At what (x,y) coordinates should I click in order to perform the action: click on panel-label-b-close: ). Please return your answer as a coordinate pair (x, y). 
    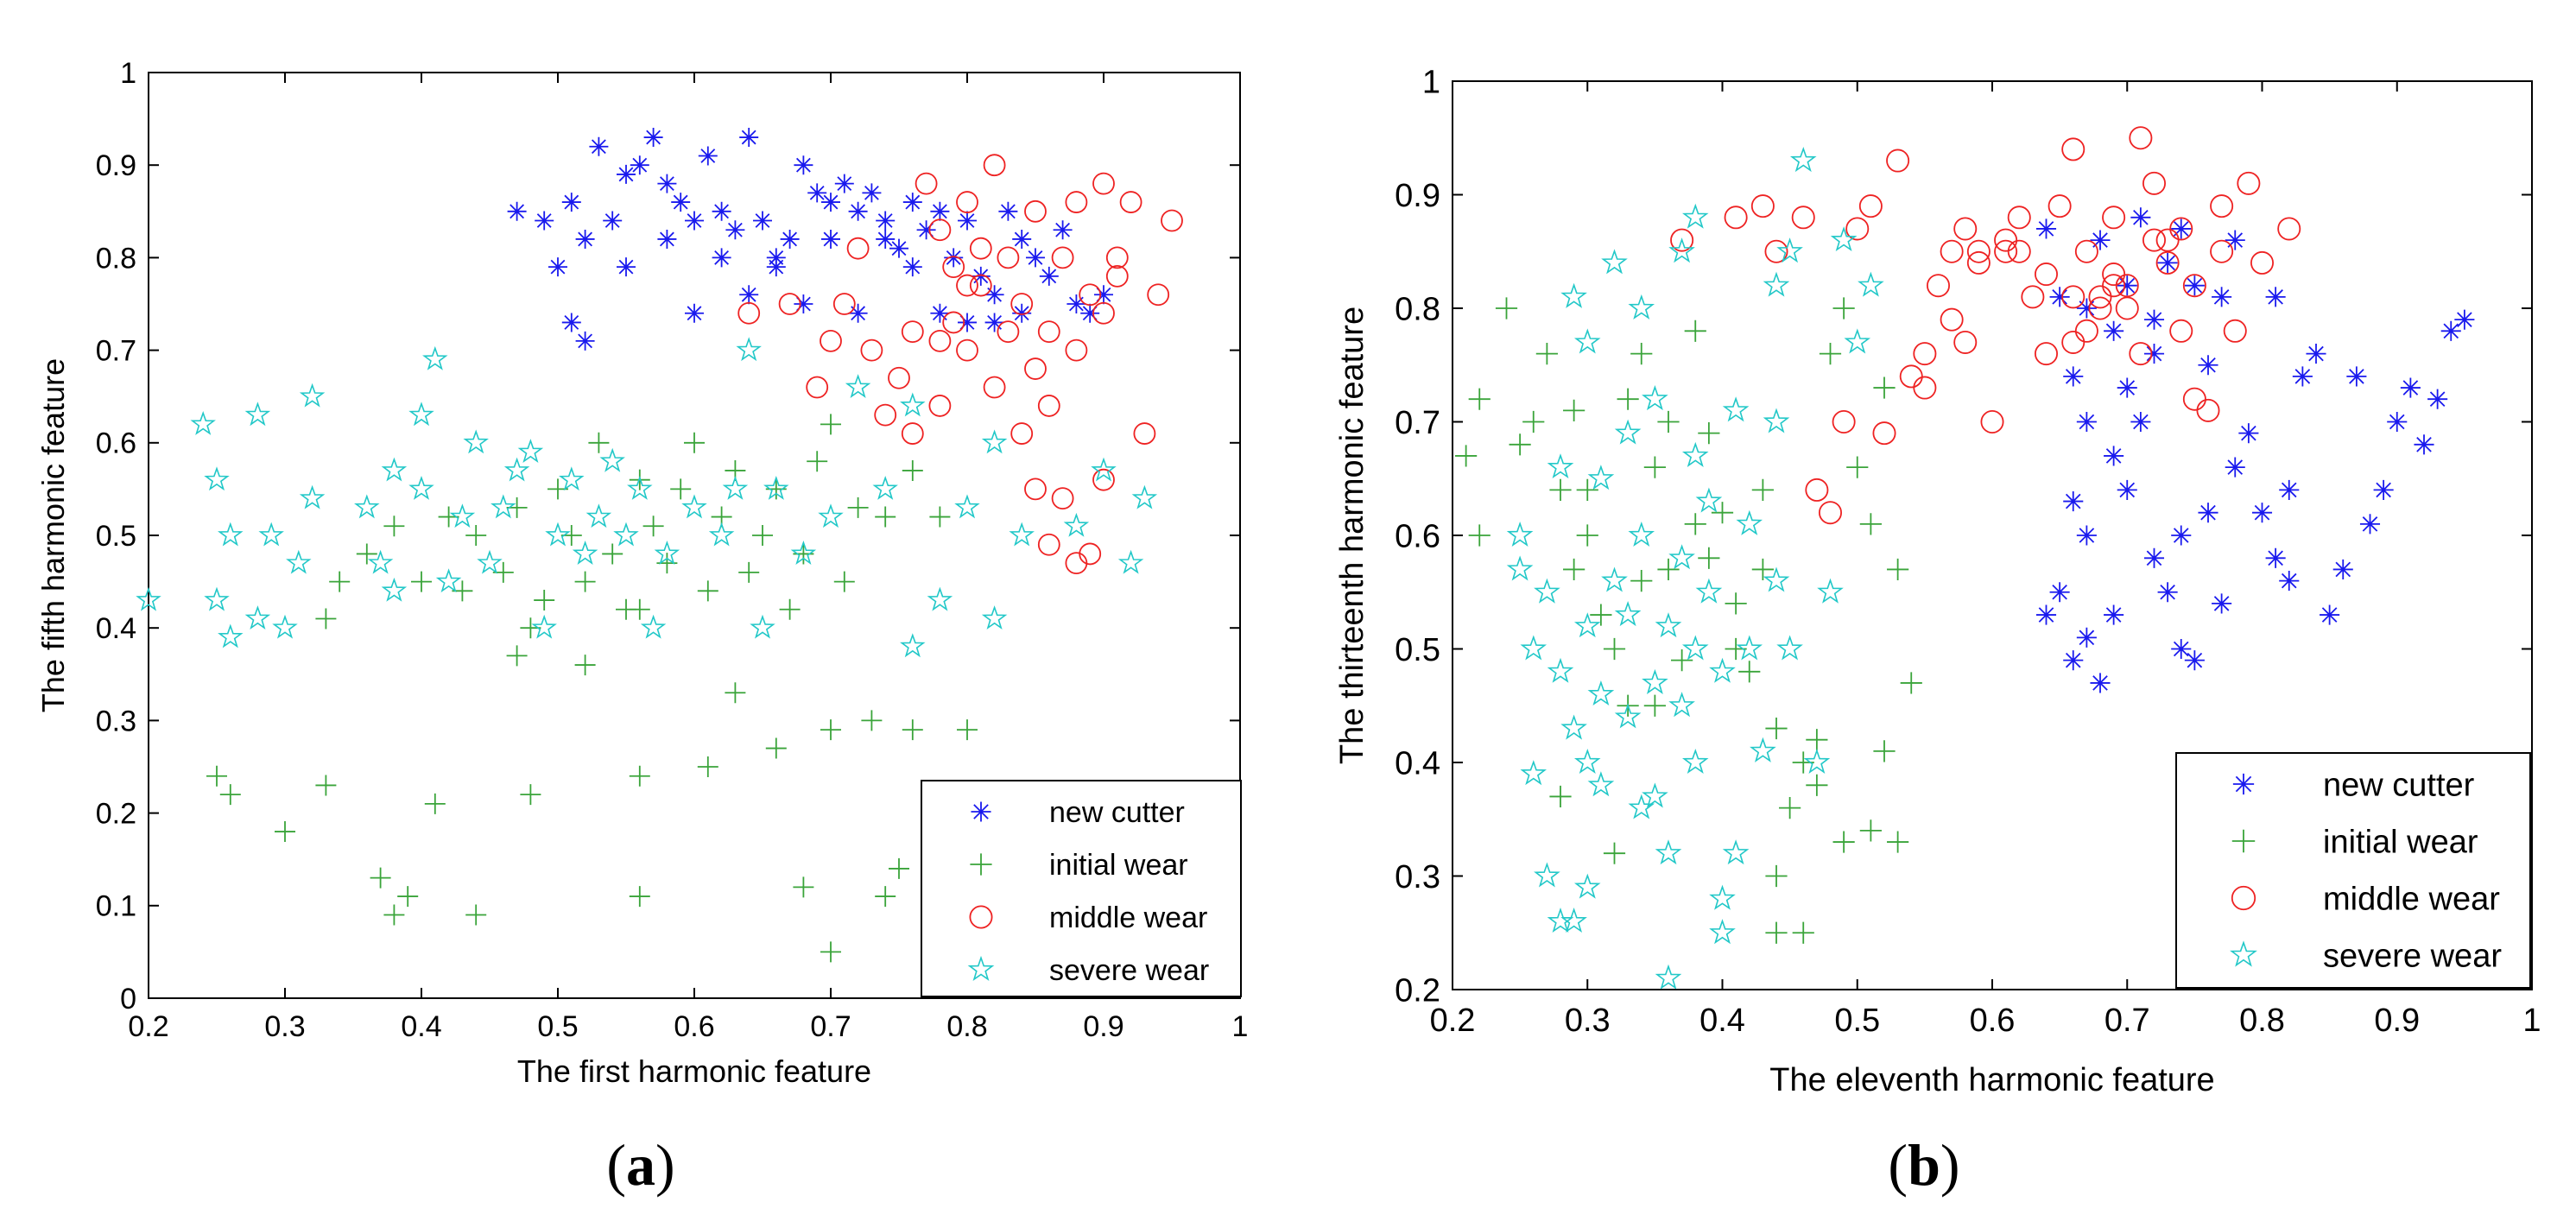
    Looking at the image, I should click on (1950, 1165).